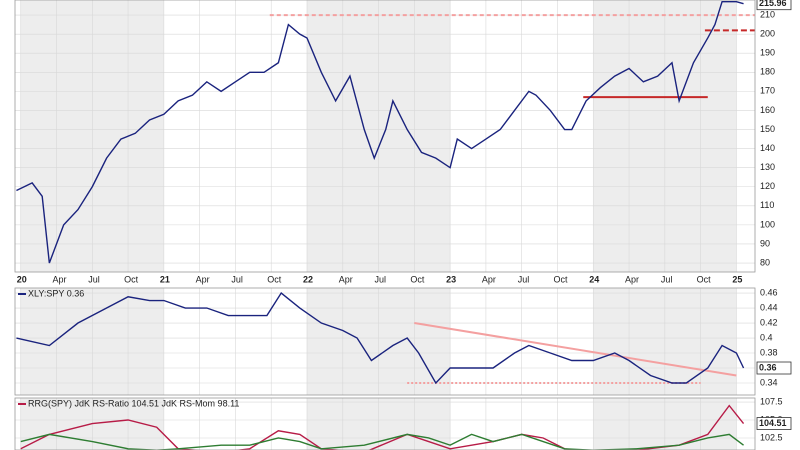 This screenshot has height=450, width=800. I want to click on y-tick-label: 100, so click(767, 224).